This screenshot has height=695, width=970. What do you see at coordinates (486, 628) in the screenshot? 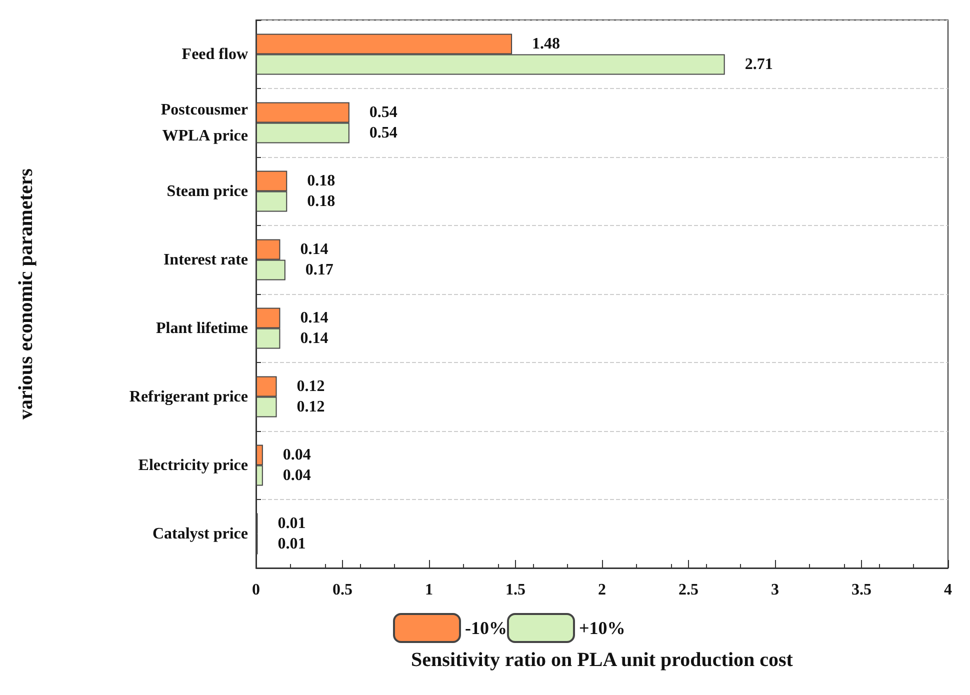
I see `legend-label: -10%` at bounding box center [486, 628].